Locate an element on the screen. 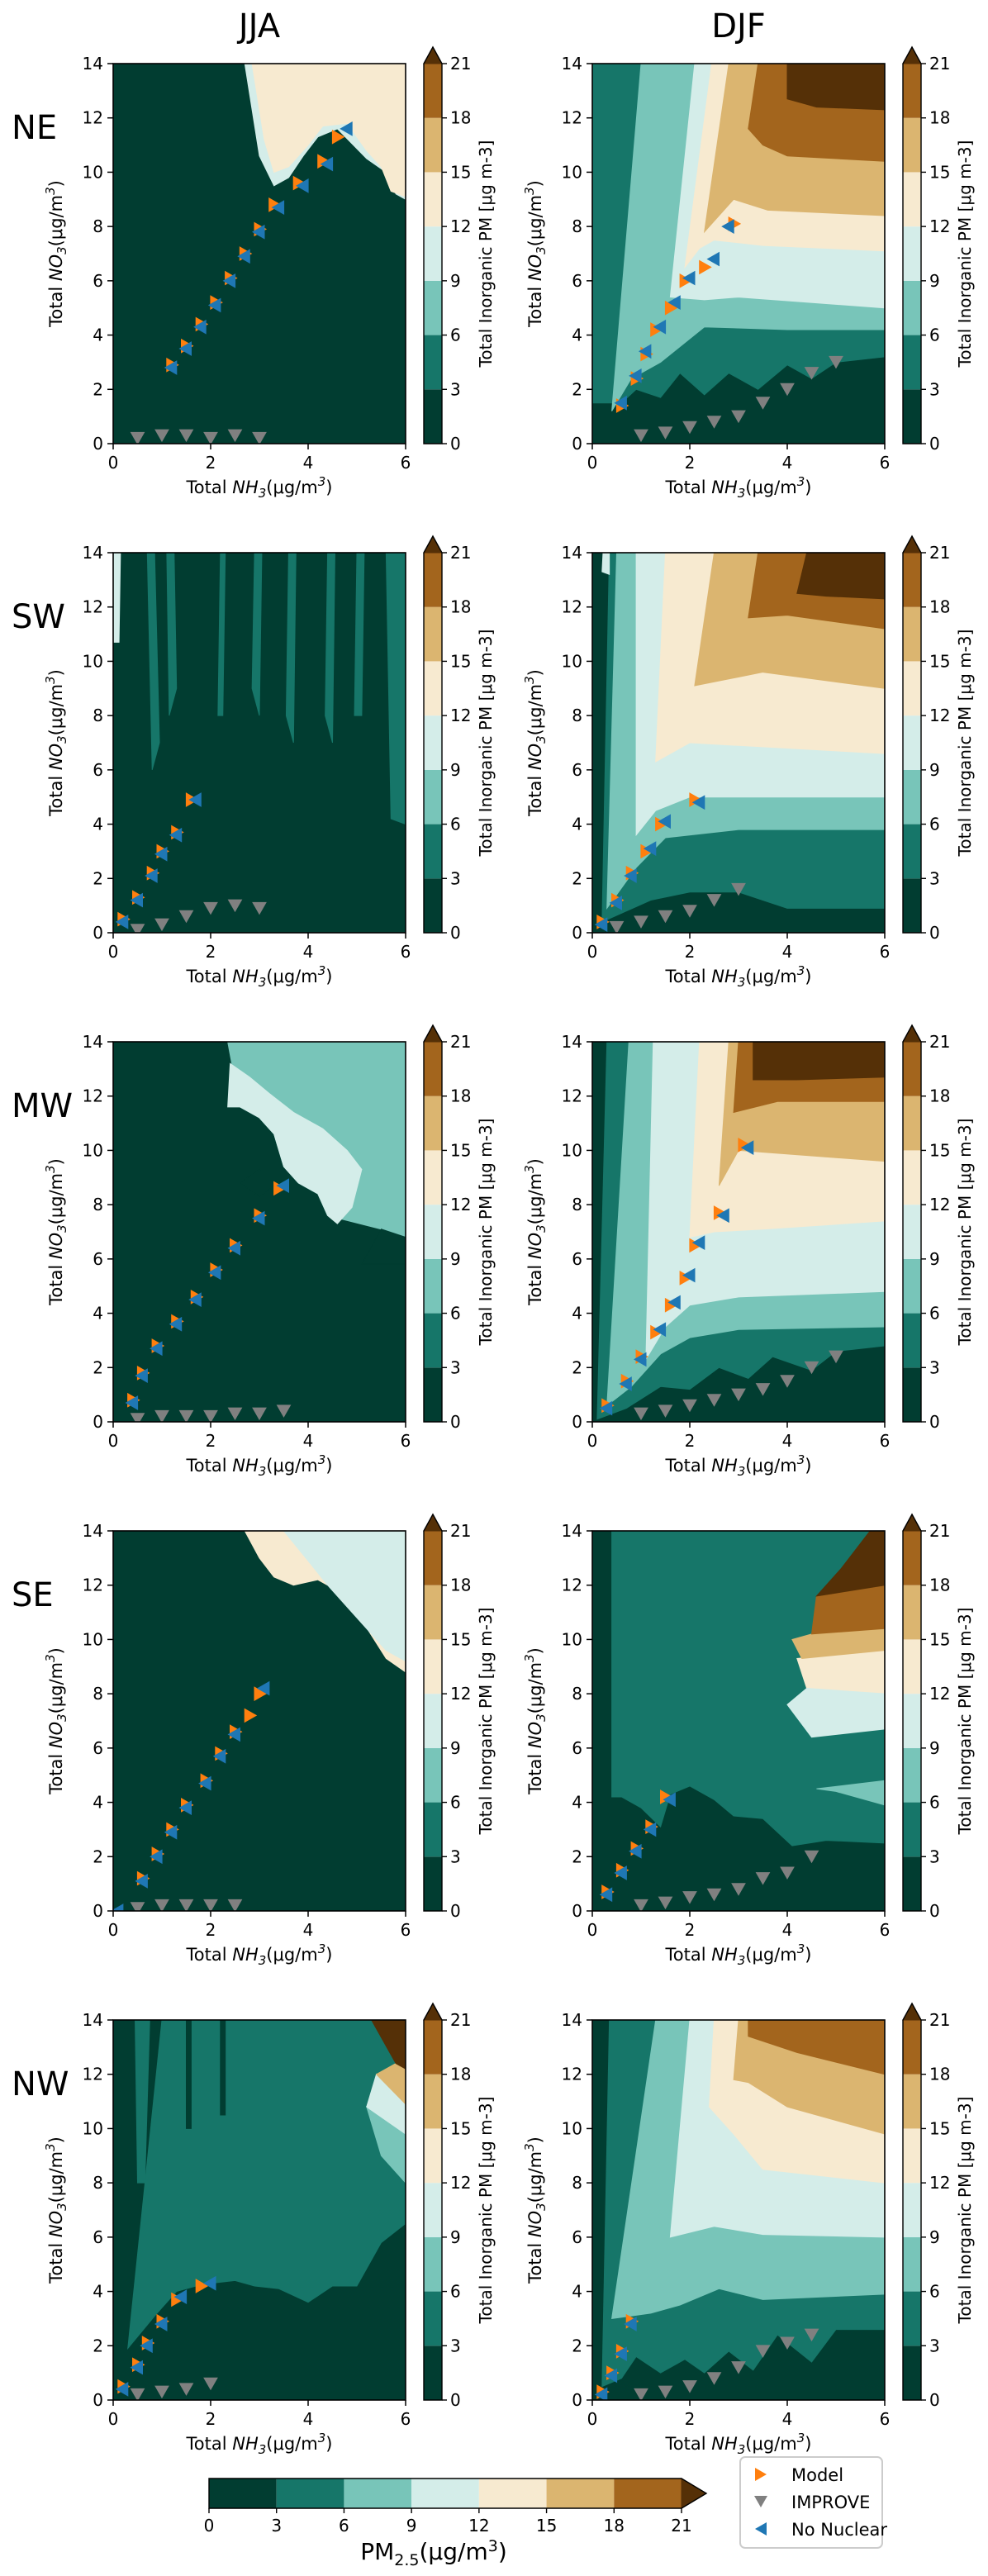  colorbar-tick-se-jja-0: 0 is located at coordinates (455, 1911).